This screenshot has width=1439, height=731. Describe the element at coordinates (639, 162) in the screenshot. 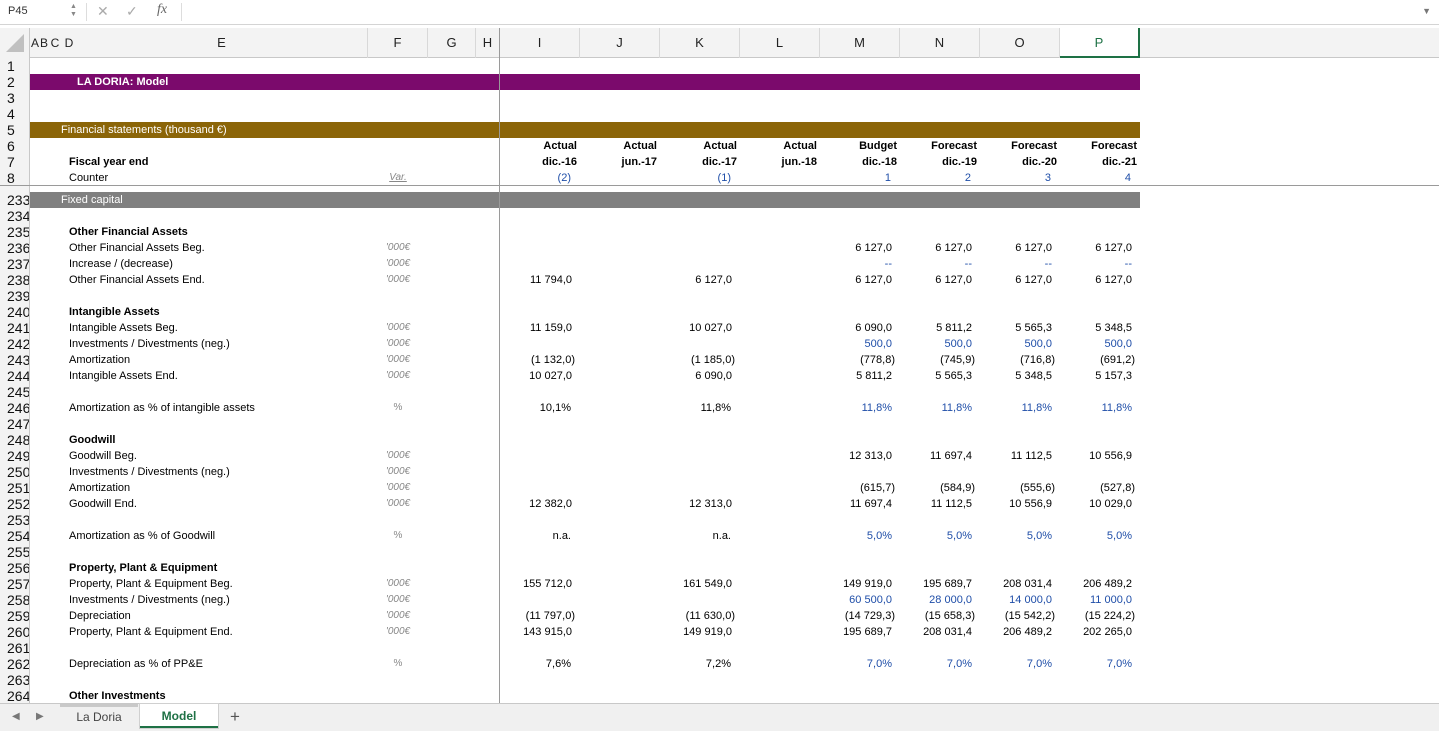

I see `header-period: jun.-17` at that location.